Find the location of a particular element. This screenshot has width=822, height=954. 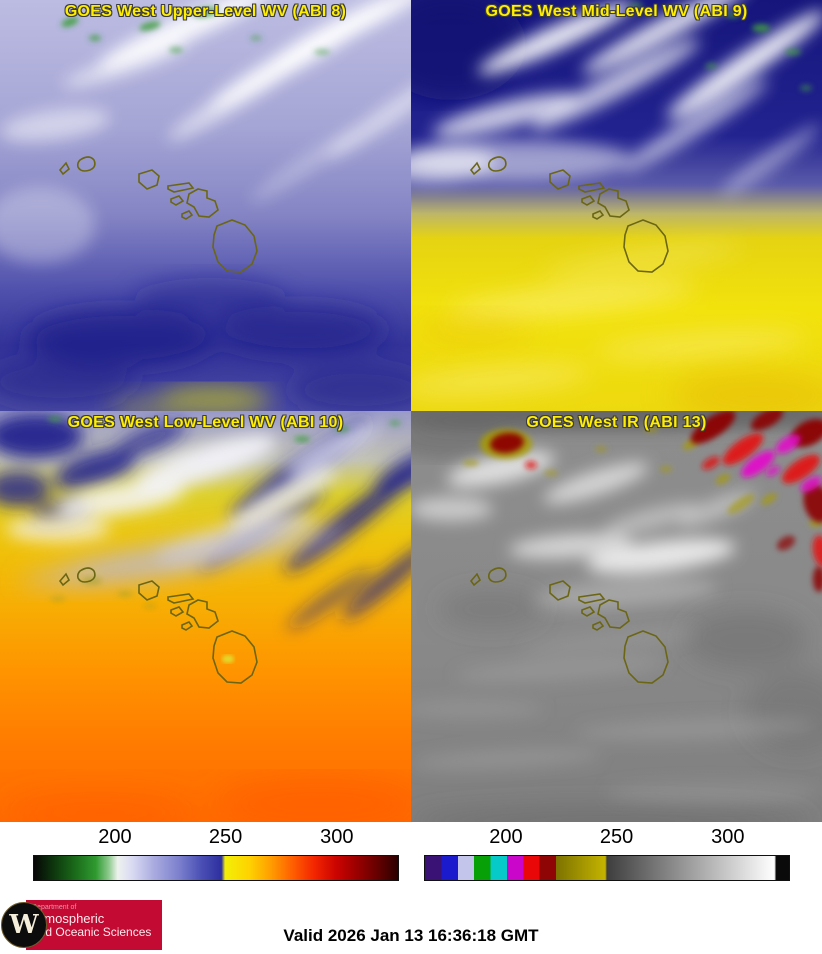

wv-colorbar is located at coordinates (216, 868).